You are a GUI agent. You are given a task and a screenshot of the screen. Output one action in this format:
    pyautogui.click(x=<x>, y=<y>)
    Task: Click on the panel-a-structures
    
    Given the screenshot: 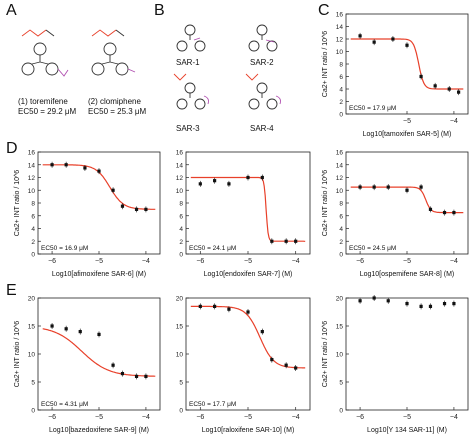 What is the action you would take?
    pyautogui.click(x=78, y=53)
    